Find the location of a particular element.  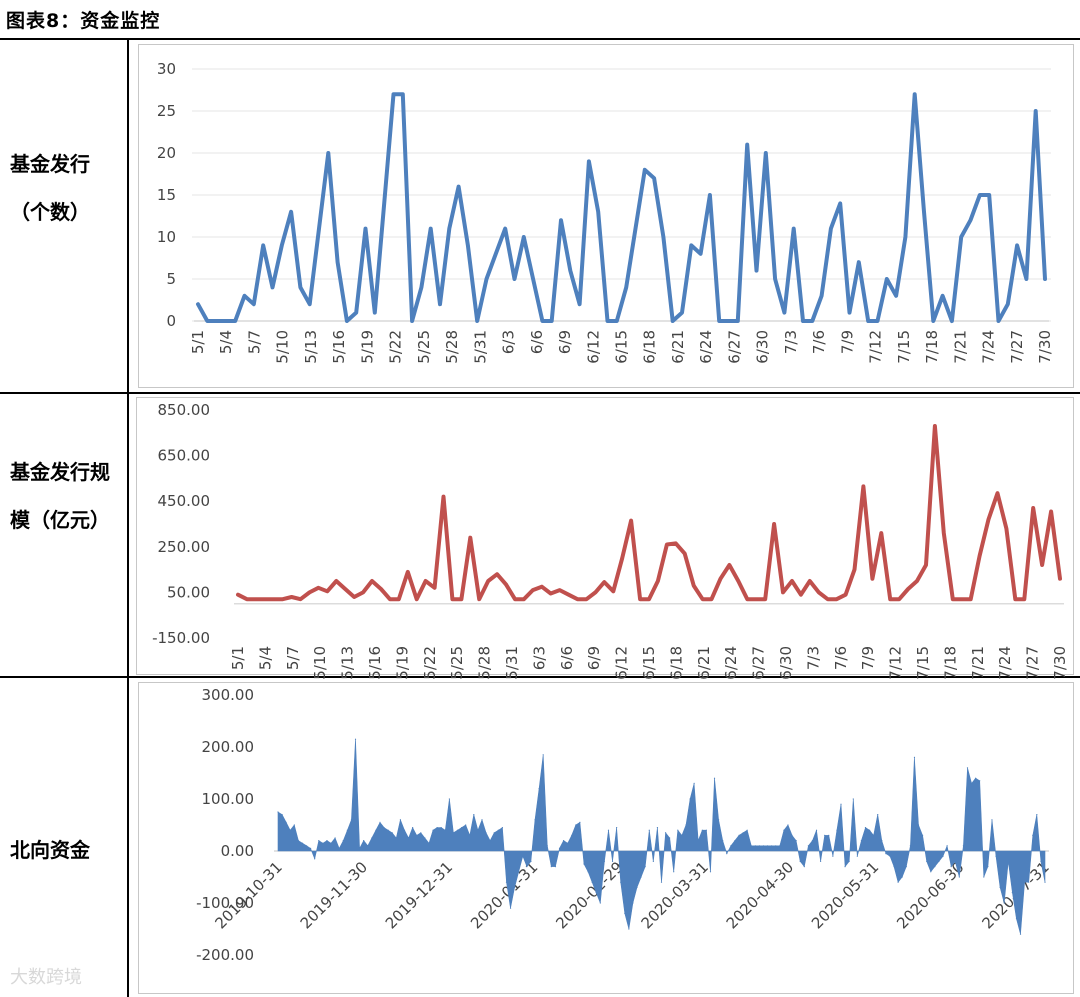

fund-count-x-tick-label: 7/12 is located at coordinates (876, 347).